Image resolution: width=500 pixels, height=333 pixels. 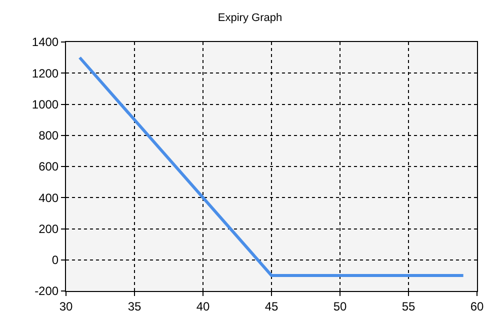 What do you see at coordinates (48, 197) in the screenshot?
I see `y-tick-label: 400` at bounding box center [48, 197].